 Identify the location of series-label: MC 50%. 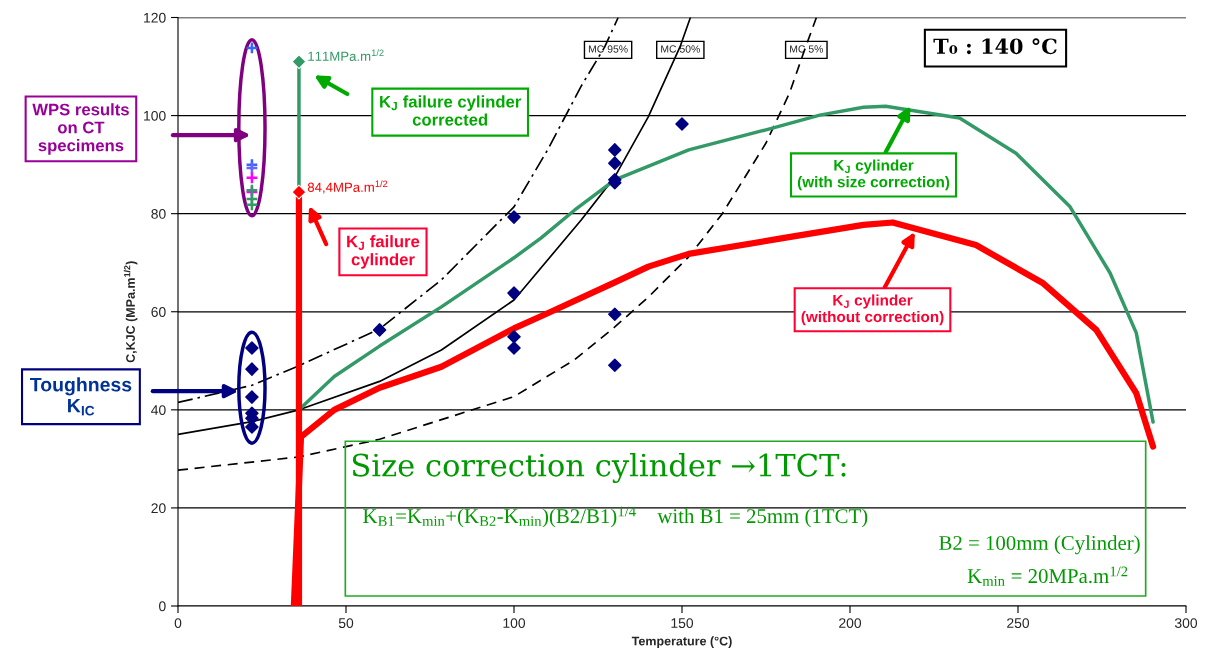
(680, 49).